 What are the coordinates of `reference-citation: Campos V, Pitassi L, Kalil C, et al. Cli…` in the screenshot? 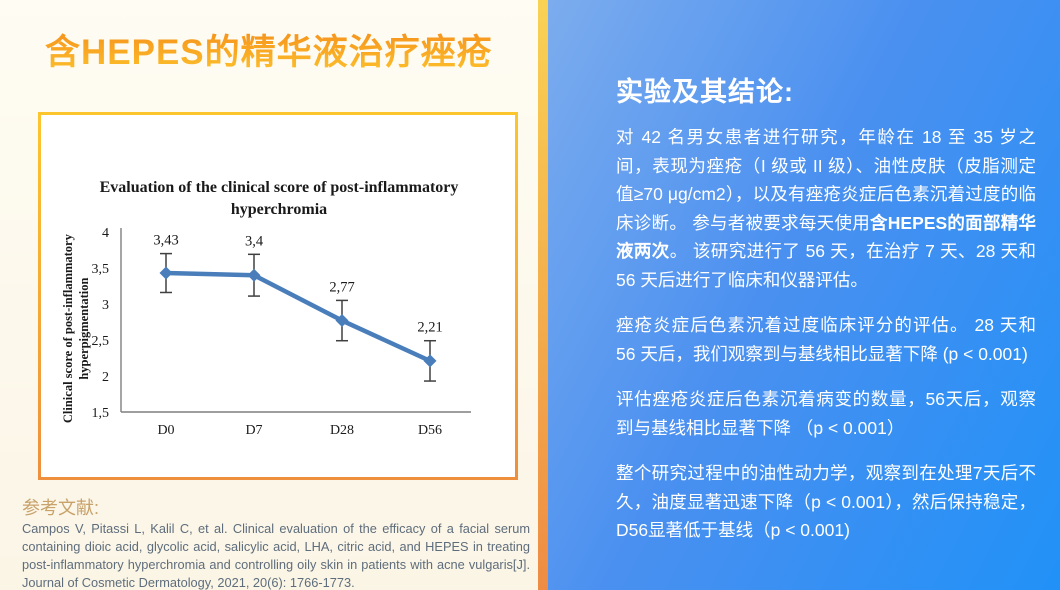 It's located at (276, 555).